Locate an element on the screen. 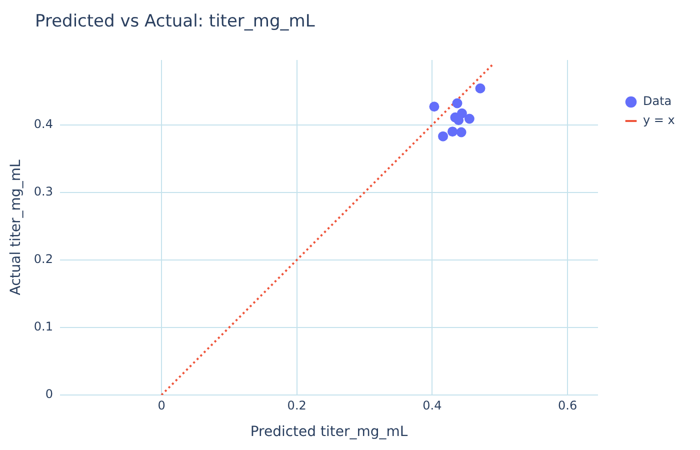 The height and width of the screenshot is (450, 700). chart-title: Predicted vs Actual: titer_mg_mL is located at coordinates (175, 22).